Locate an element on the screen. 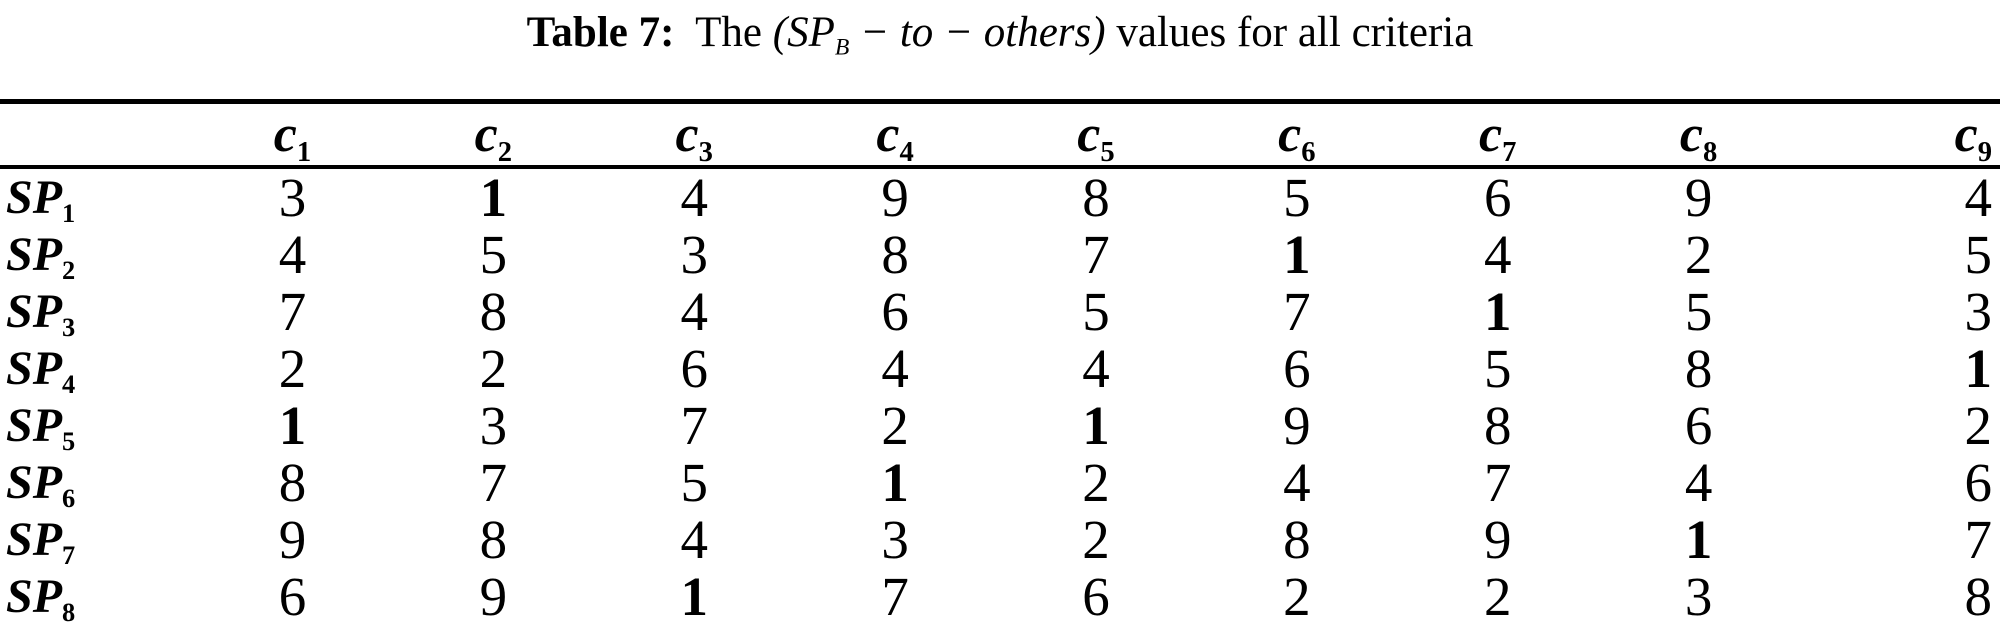  cell-sp1-c2: 1 is located at coordinates (493, 197).